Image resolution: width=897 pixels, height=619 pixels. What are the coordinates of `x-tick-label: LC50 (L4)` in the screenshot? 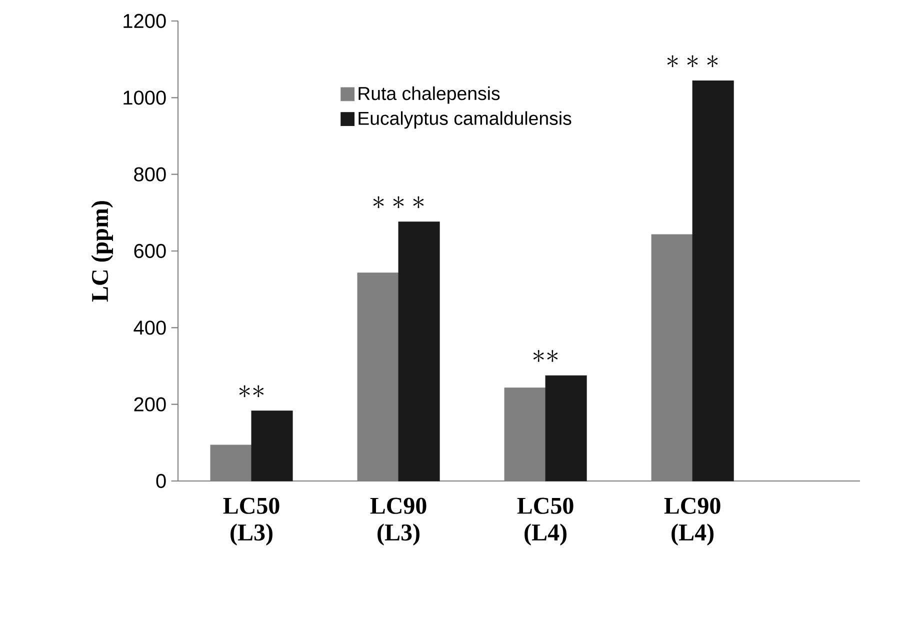 It's located at (545, 522).